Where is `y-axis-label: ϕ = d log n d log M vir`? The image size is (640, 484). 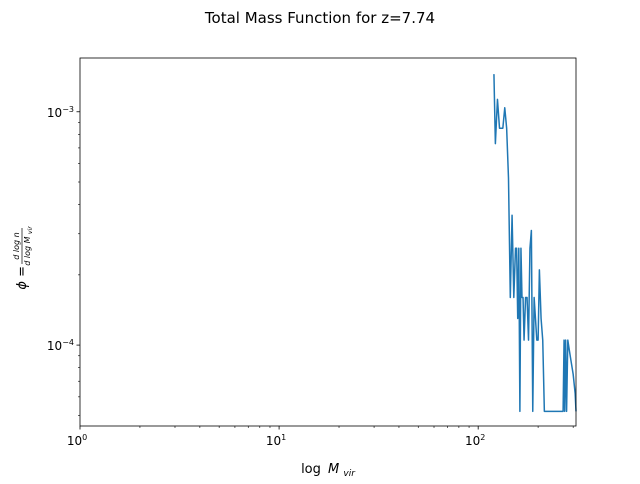
y-axis-label: ϕ = d log n d log M vir is located at coordinates (23, 258).